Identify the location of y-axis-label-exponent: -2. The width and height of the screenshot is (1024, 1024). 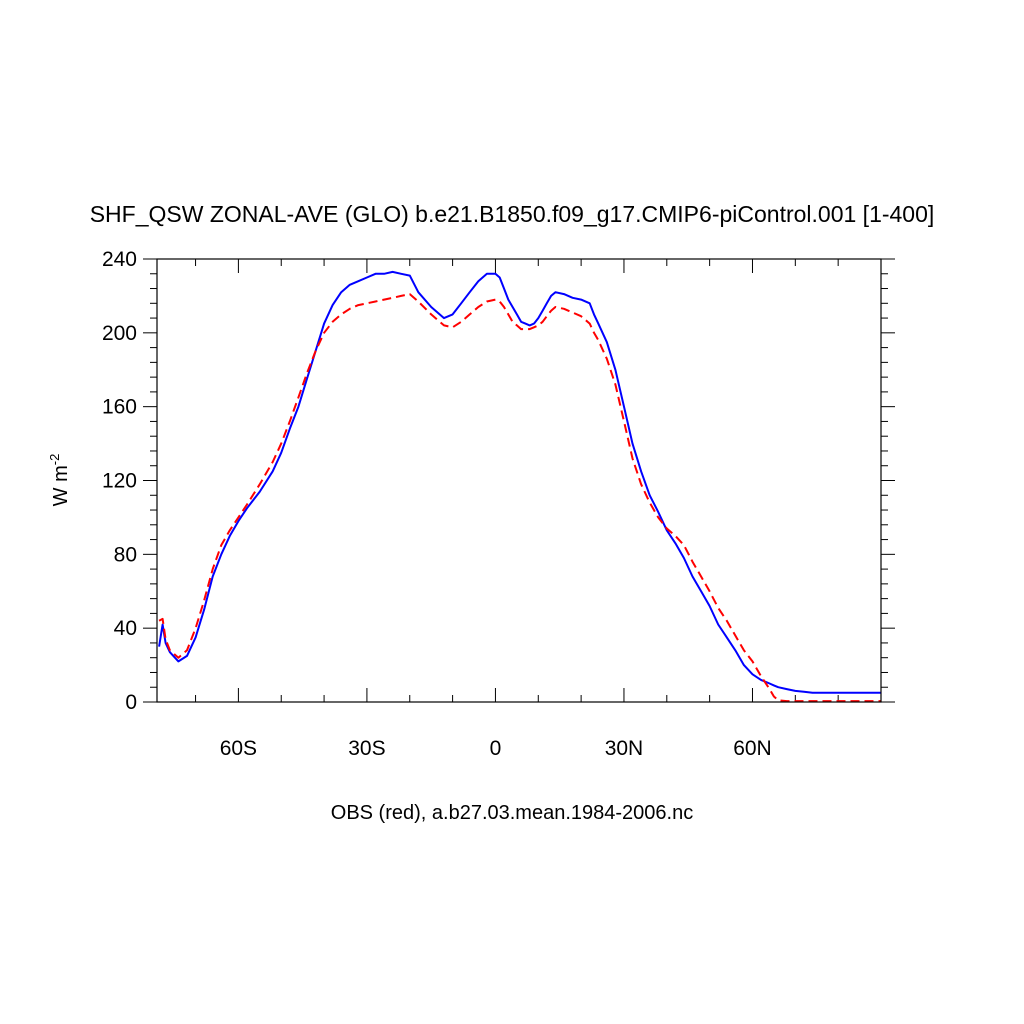
(54, 460).